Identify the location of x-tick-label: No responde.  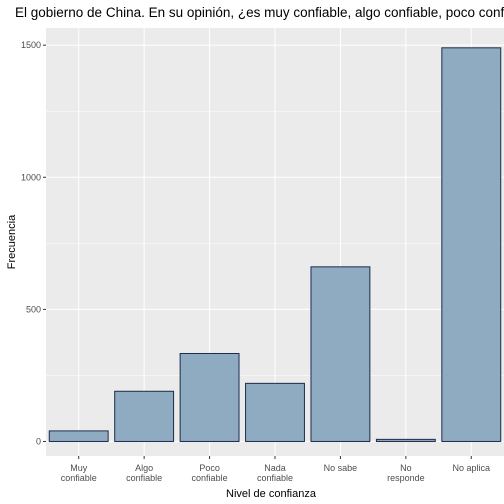
(406, 473).